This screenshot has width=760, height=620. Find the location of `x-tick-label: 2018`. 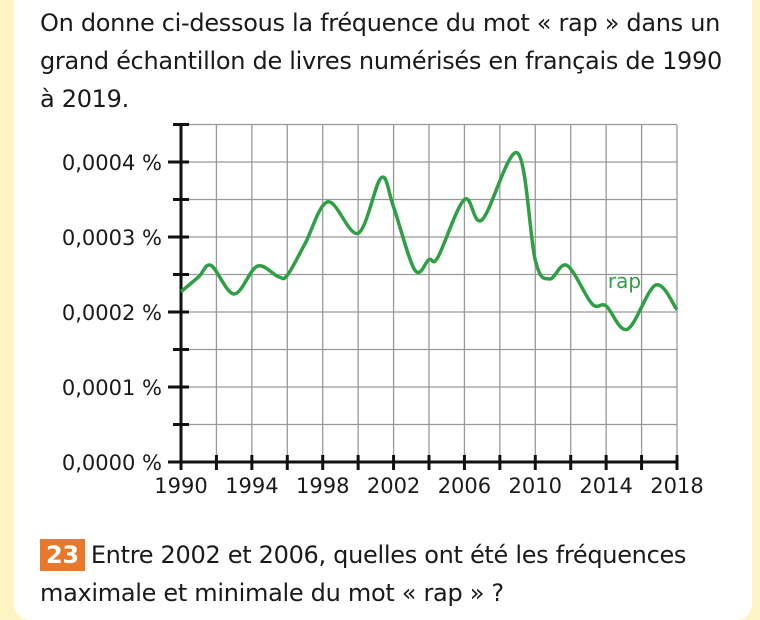

x-tick-label: 2018 is located at coordinates (676, 486).